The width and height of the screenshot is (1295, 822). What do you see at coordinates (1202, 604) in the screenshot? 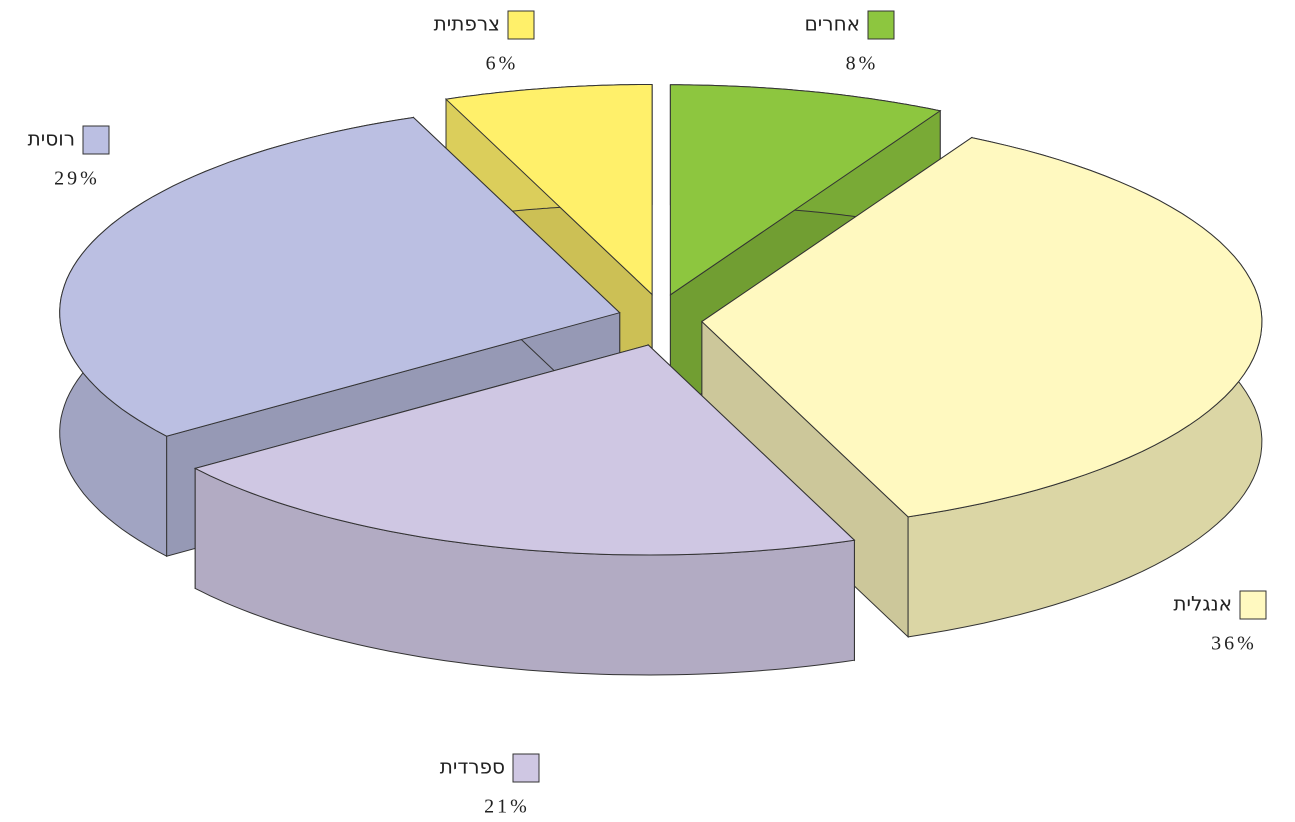
I see `category-label: אנגלית` at bounding box center [1202, 604].